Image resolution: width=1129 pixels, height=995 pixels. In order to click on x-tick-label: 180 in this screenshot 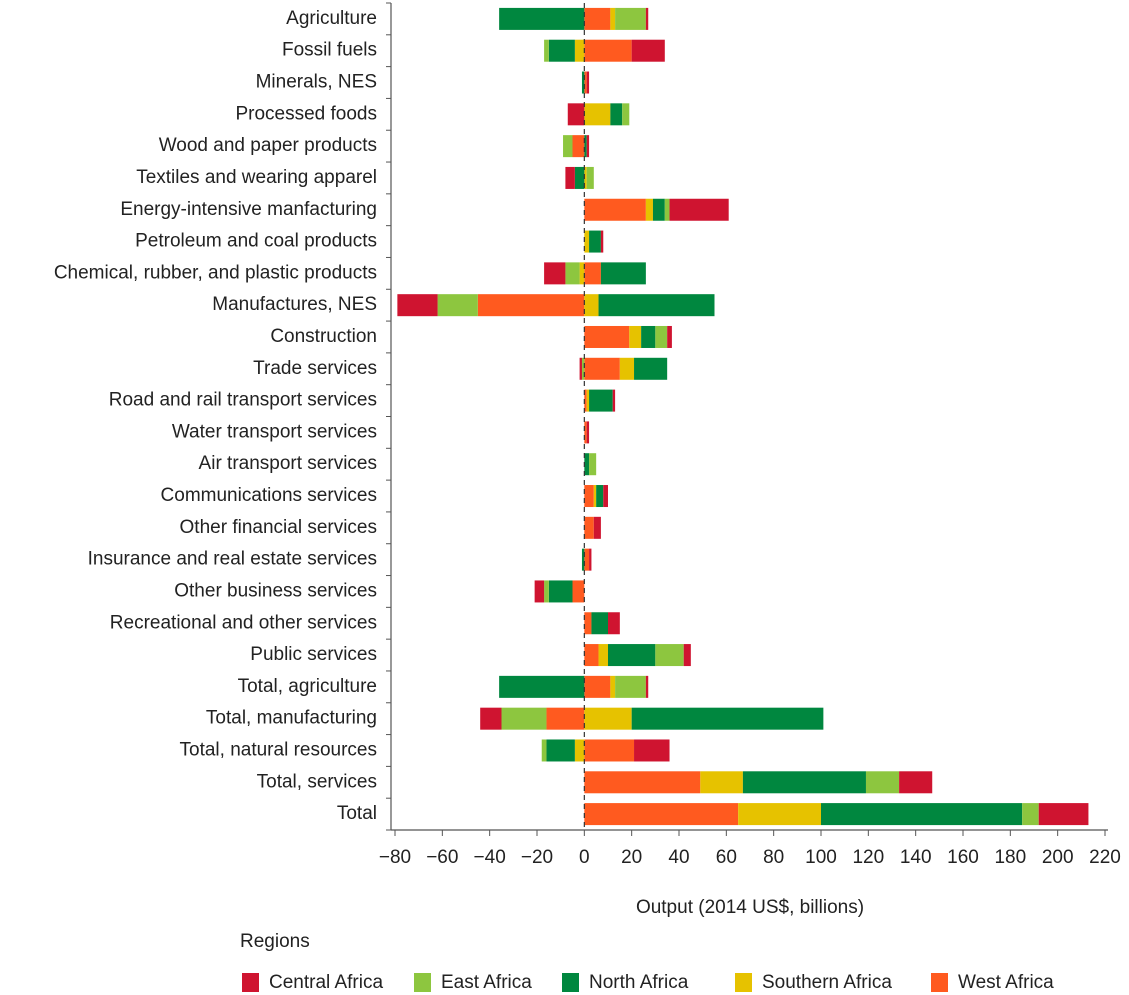, I will do `click(1010, 857)`.